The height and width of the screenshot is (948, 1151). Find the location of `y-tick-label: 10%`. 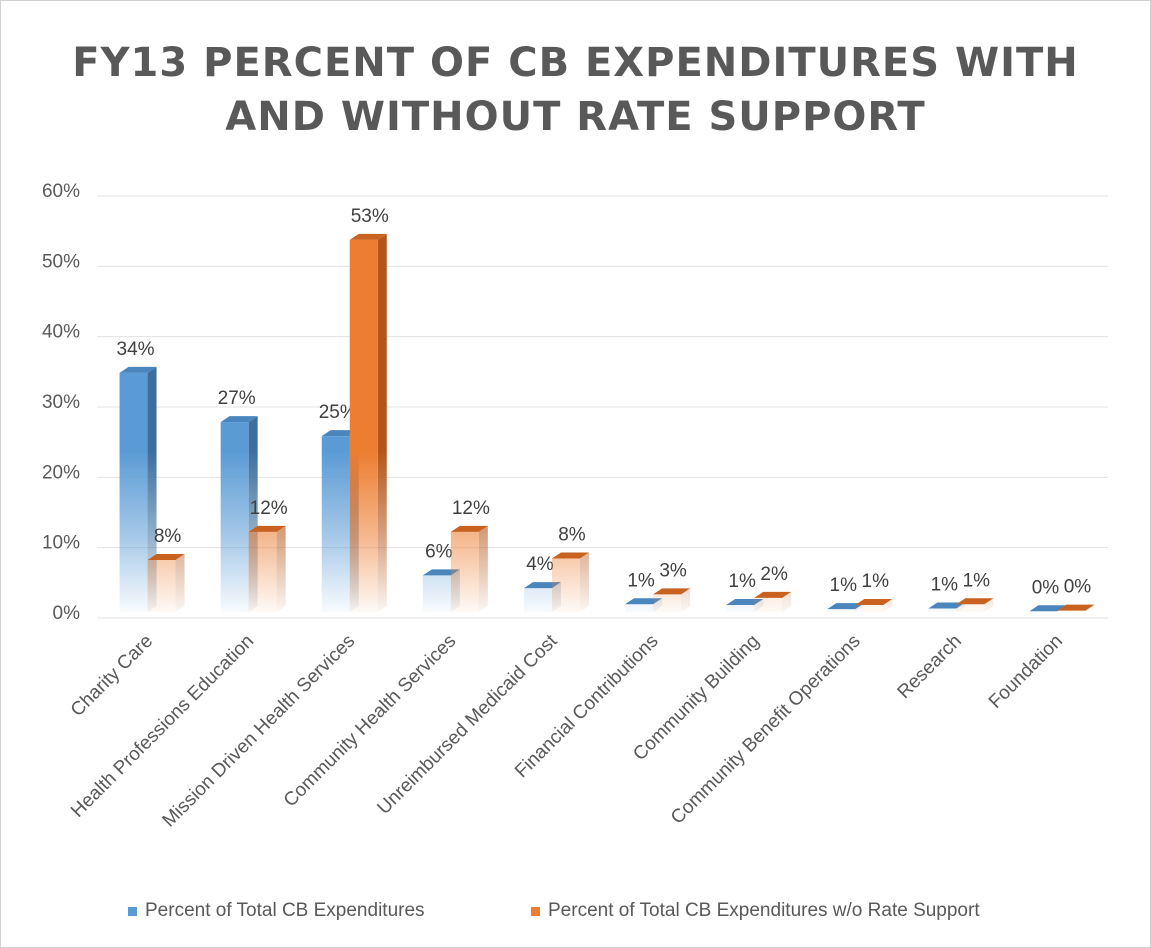

y-tick-label: 10% is located at coordinates (61, 543).